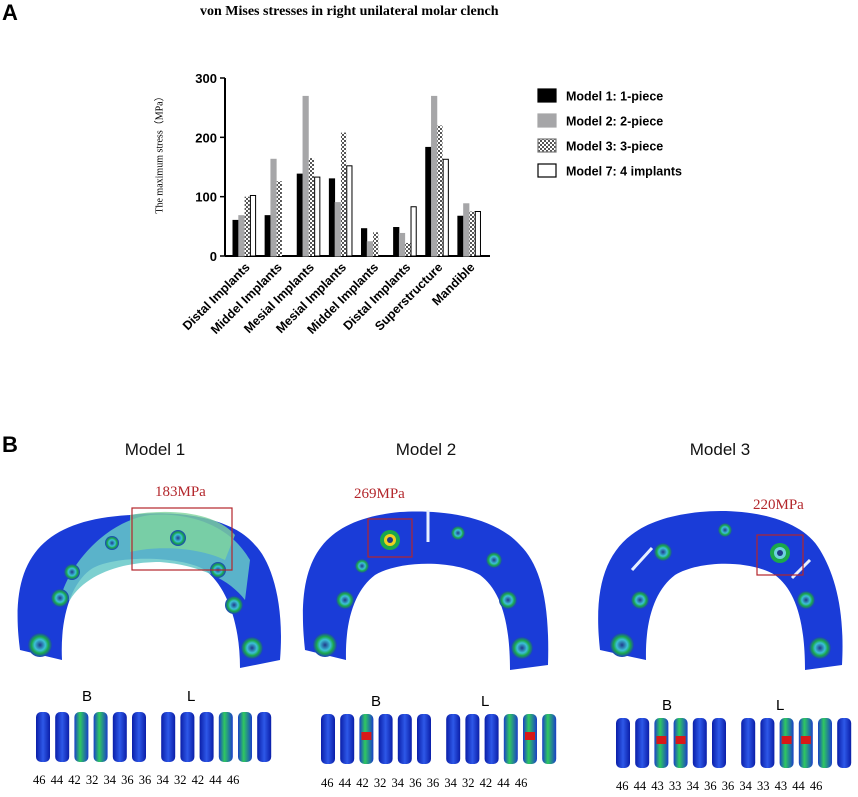 This screenshot has width=858, height=797. I want to click on y-tick-label: 300, so click(206, 78).